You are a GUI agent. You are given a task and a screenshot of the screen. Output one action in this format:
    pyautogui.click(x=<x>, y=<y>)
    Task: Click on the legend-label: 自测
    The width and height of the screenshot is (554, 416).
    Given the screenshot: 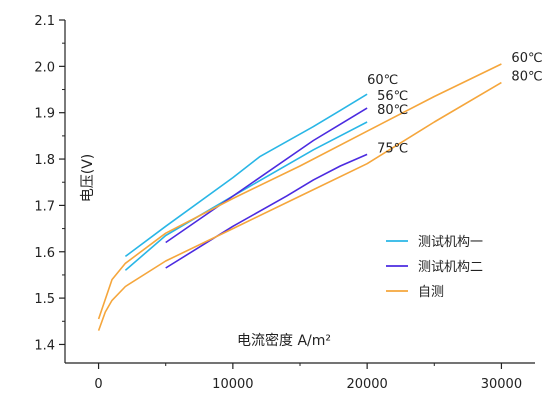 What is the action you would take?
    pyautogui.click(x=431, y=292)
    